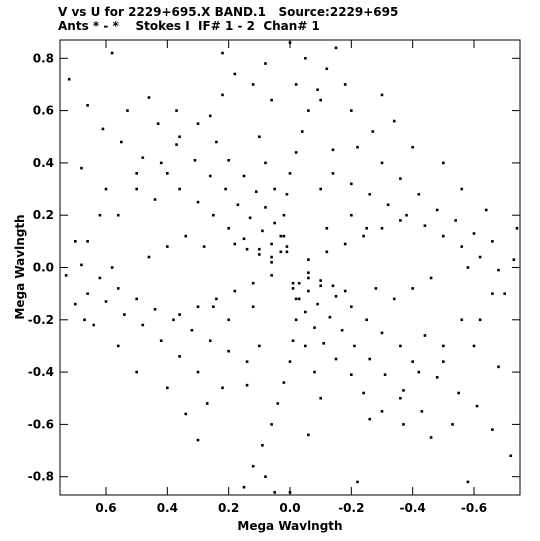 The image size is (540, 541). What do you see at coordinates (289, 508) in the screenshot?
I see `x-tick-label: 0.0` at bounding box center [289, 508].